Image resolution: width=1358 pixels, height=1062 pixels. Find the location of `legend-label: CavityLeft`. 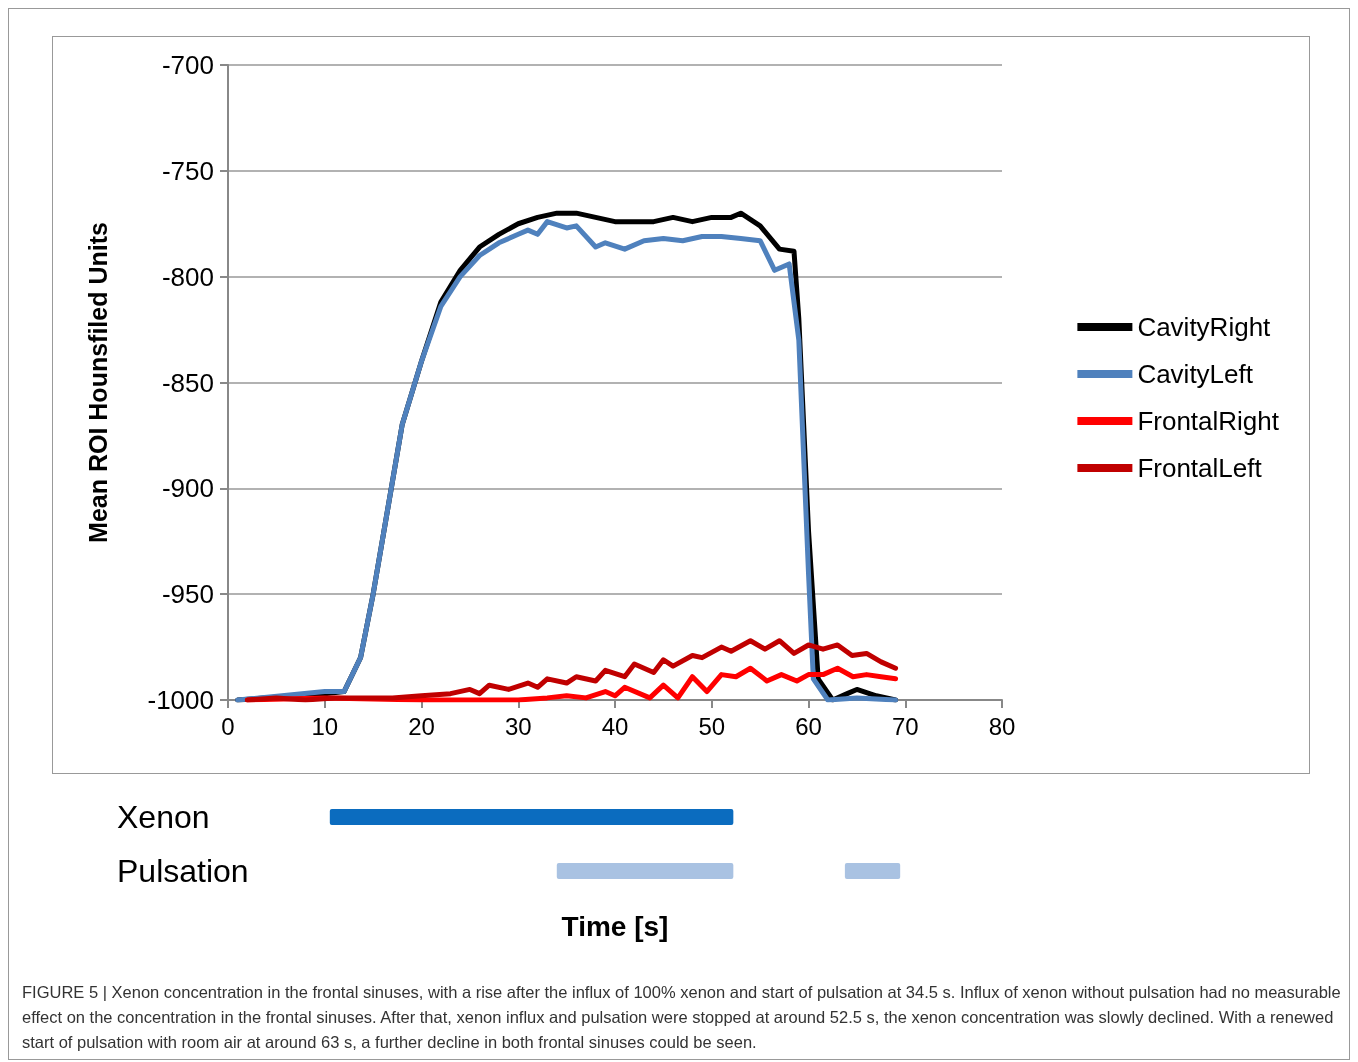

legend-label: CavityLeft is located at coordinates (1195, 374).